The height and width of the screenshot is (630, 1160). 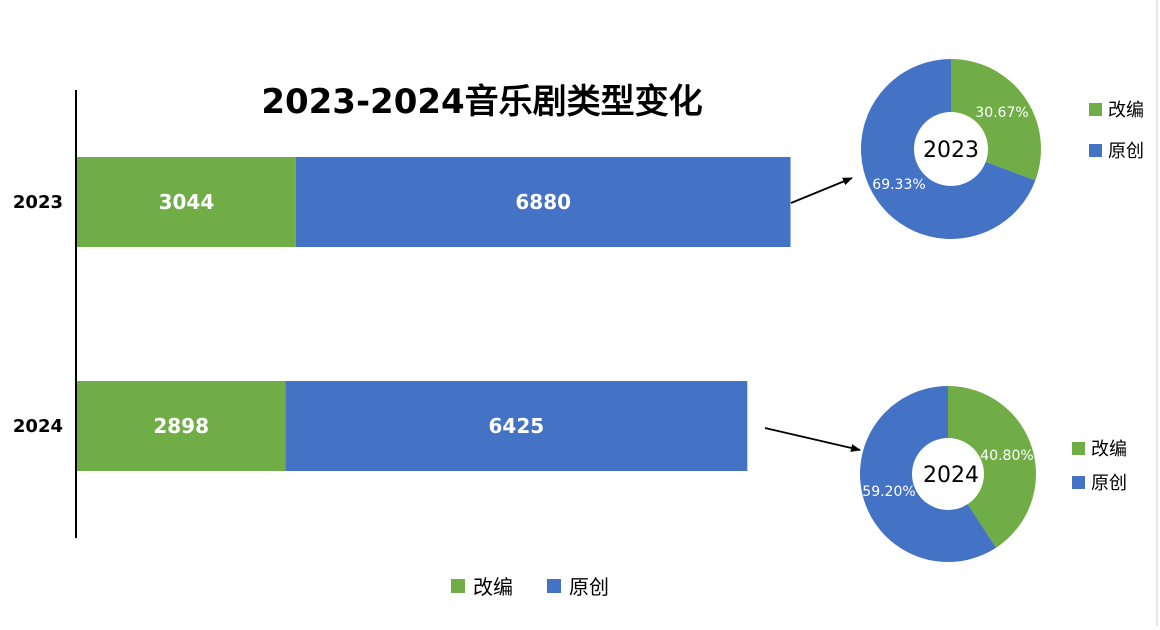 I want to click on donut-2024: 2024 40.80% 59.20%, so click(x=948, y=474).